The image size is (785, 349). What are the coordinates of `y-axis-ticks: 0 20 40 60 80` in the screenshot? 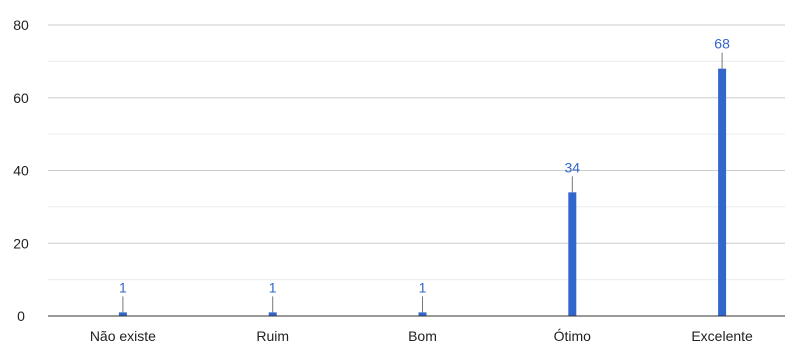 It's located at (21, 170).